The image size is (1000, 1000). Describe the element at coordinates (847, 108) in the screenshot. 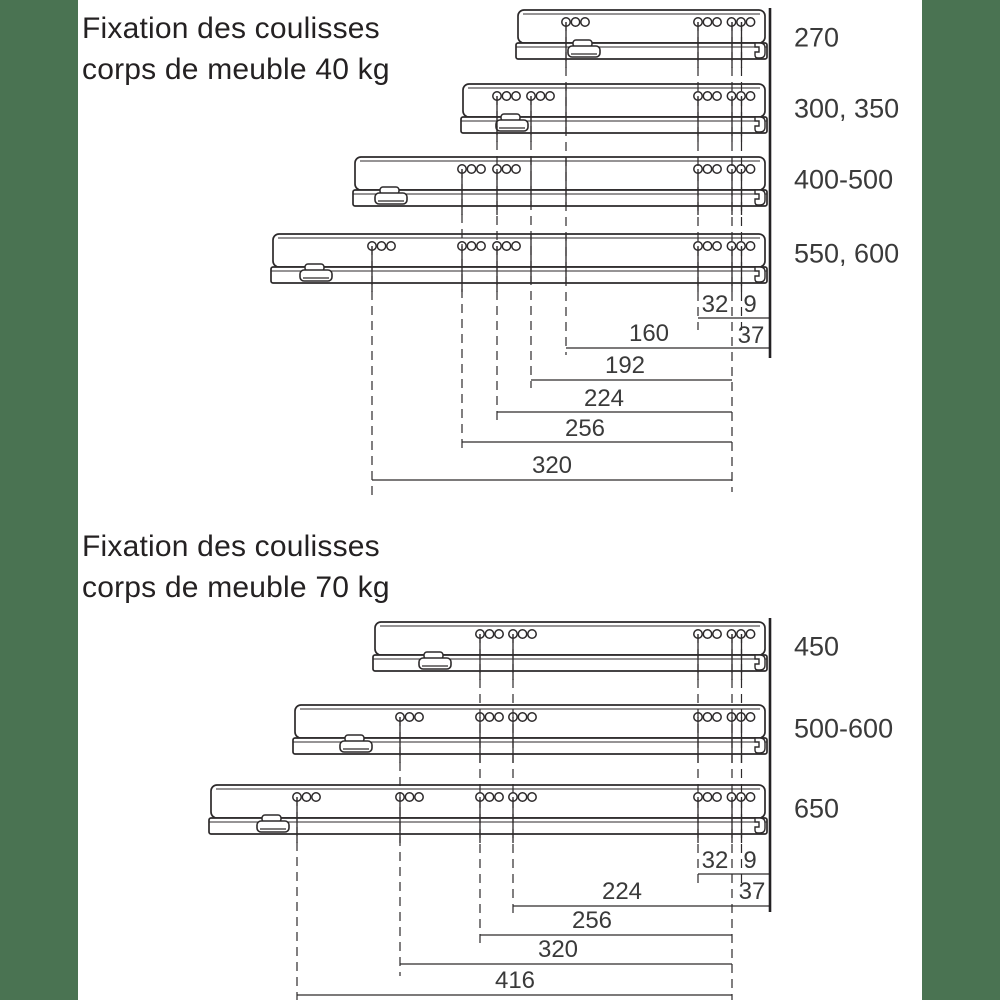

I see `rail-length-label-300-350: 300, 350` at that location.